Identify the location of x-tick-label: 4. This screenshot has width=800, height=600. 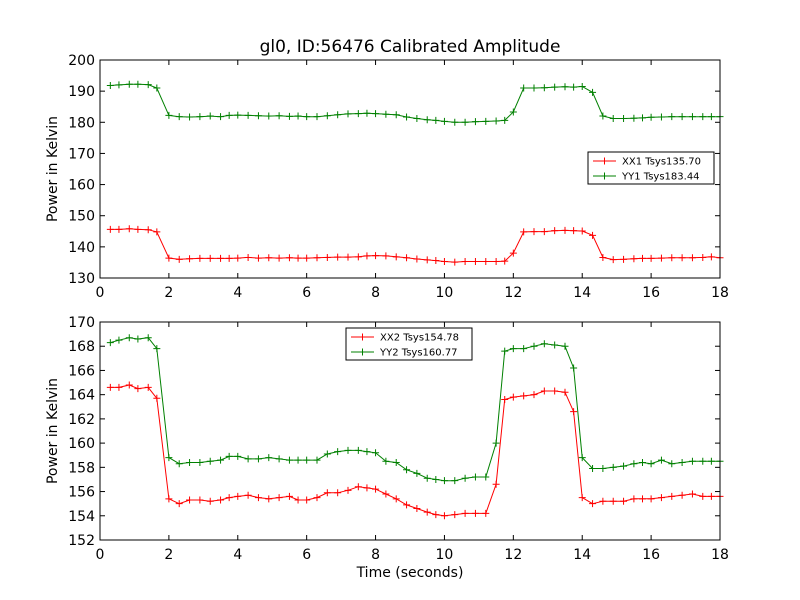
(237, 293).